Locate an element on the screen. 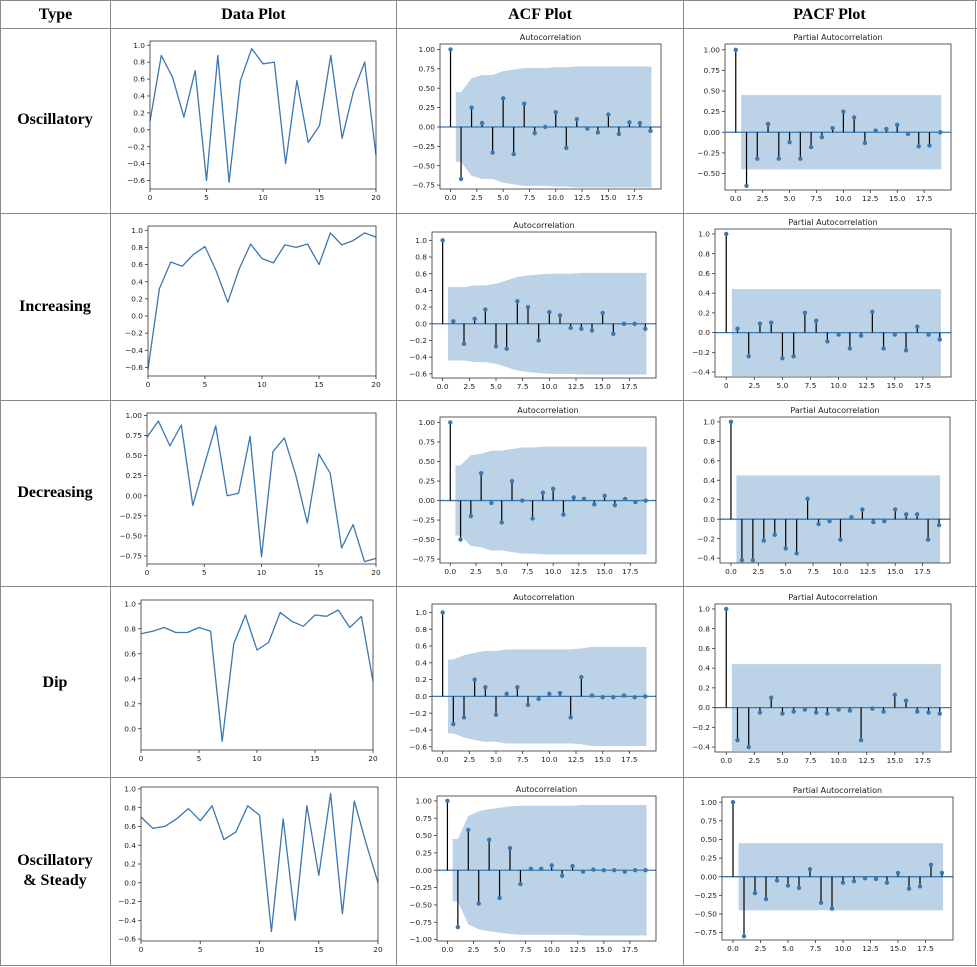 Image resolution: width=977 pixels, height=967 pixels. x-tick-label: 5 is located at coordinates (205, 384).